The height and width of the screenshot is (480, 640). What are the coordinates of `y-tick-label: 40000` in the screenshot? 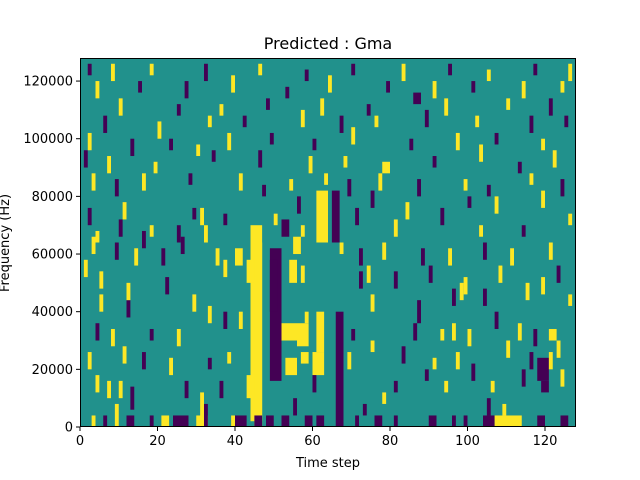 It's located at (52, 312).